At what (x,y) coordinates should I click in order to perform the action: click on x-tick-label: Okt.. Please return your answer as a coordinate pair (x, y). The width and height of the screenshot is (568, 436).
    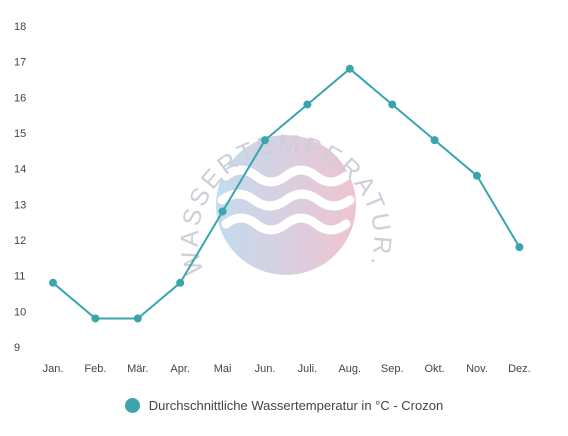
    Looking at the image, I should click on (435, 369).